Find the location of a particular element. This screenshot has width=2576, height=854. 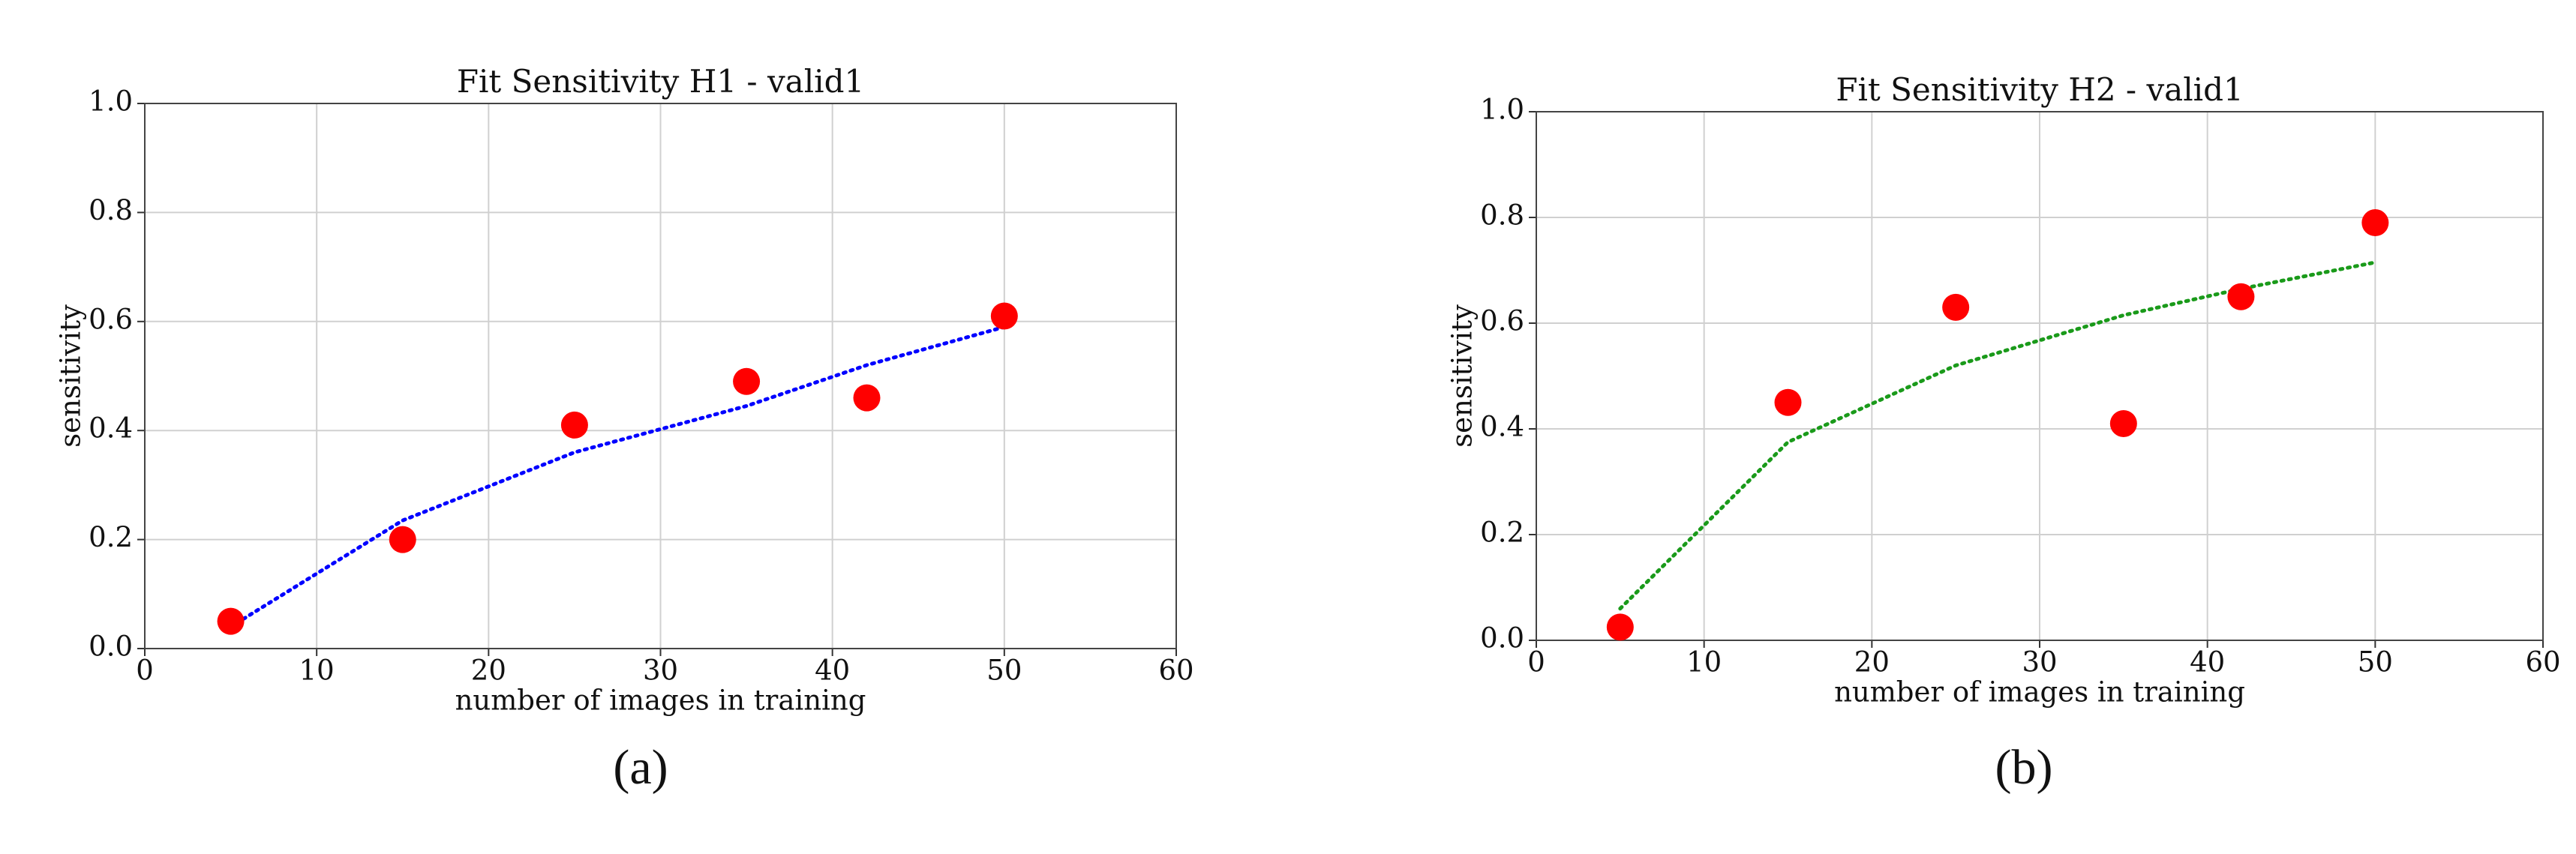

caption: (a) is located at coordinates (640, 767).